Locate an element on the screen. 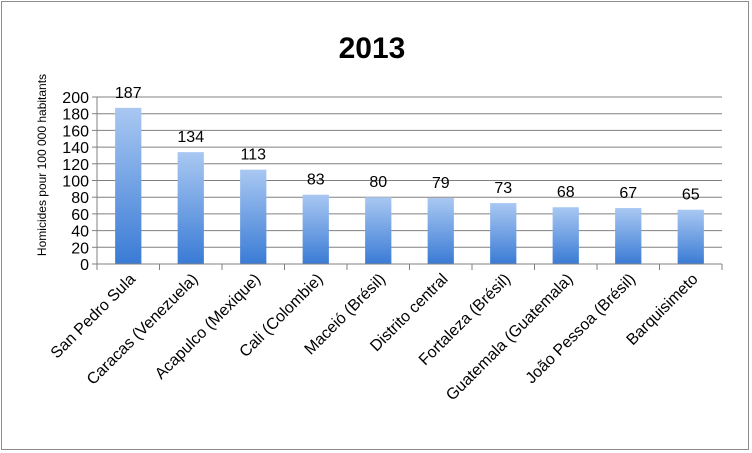 This screenshot has height=453, width=752. y-tick-label: 160 is located at coordinates (75, 131).